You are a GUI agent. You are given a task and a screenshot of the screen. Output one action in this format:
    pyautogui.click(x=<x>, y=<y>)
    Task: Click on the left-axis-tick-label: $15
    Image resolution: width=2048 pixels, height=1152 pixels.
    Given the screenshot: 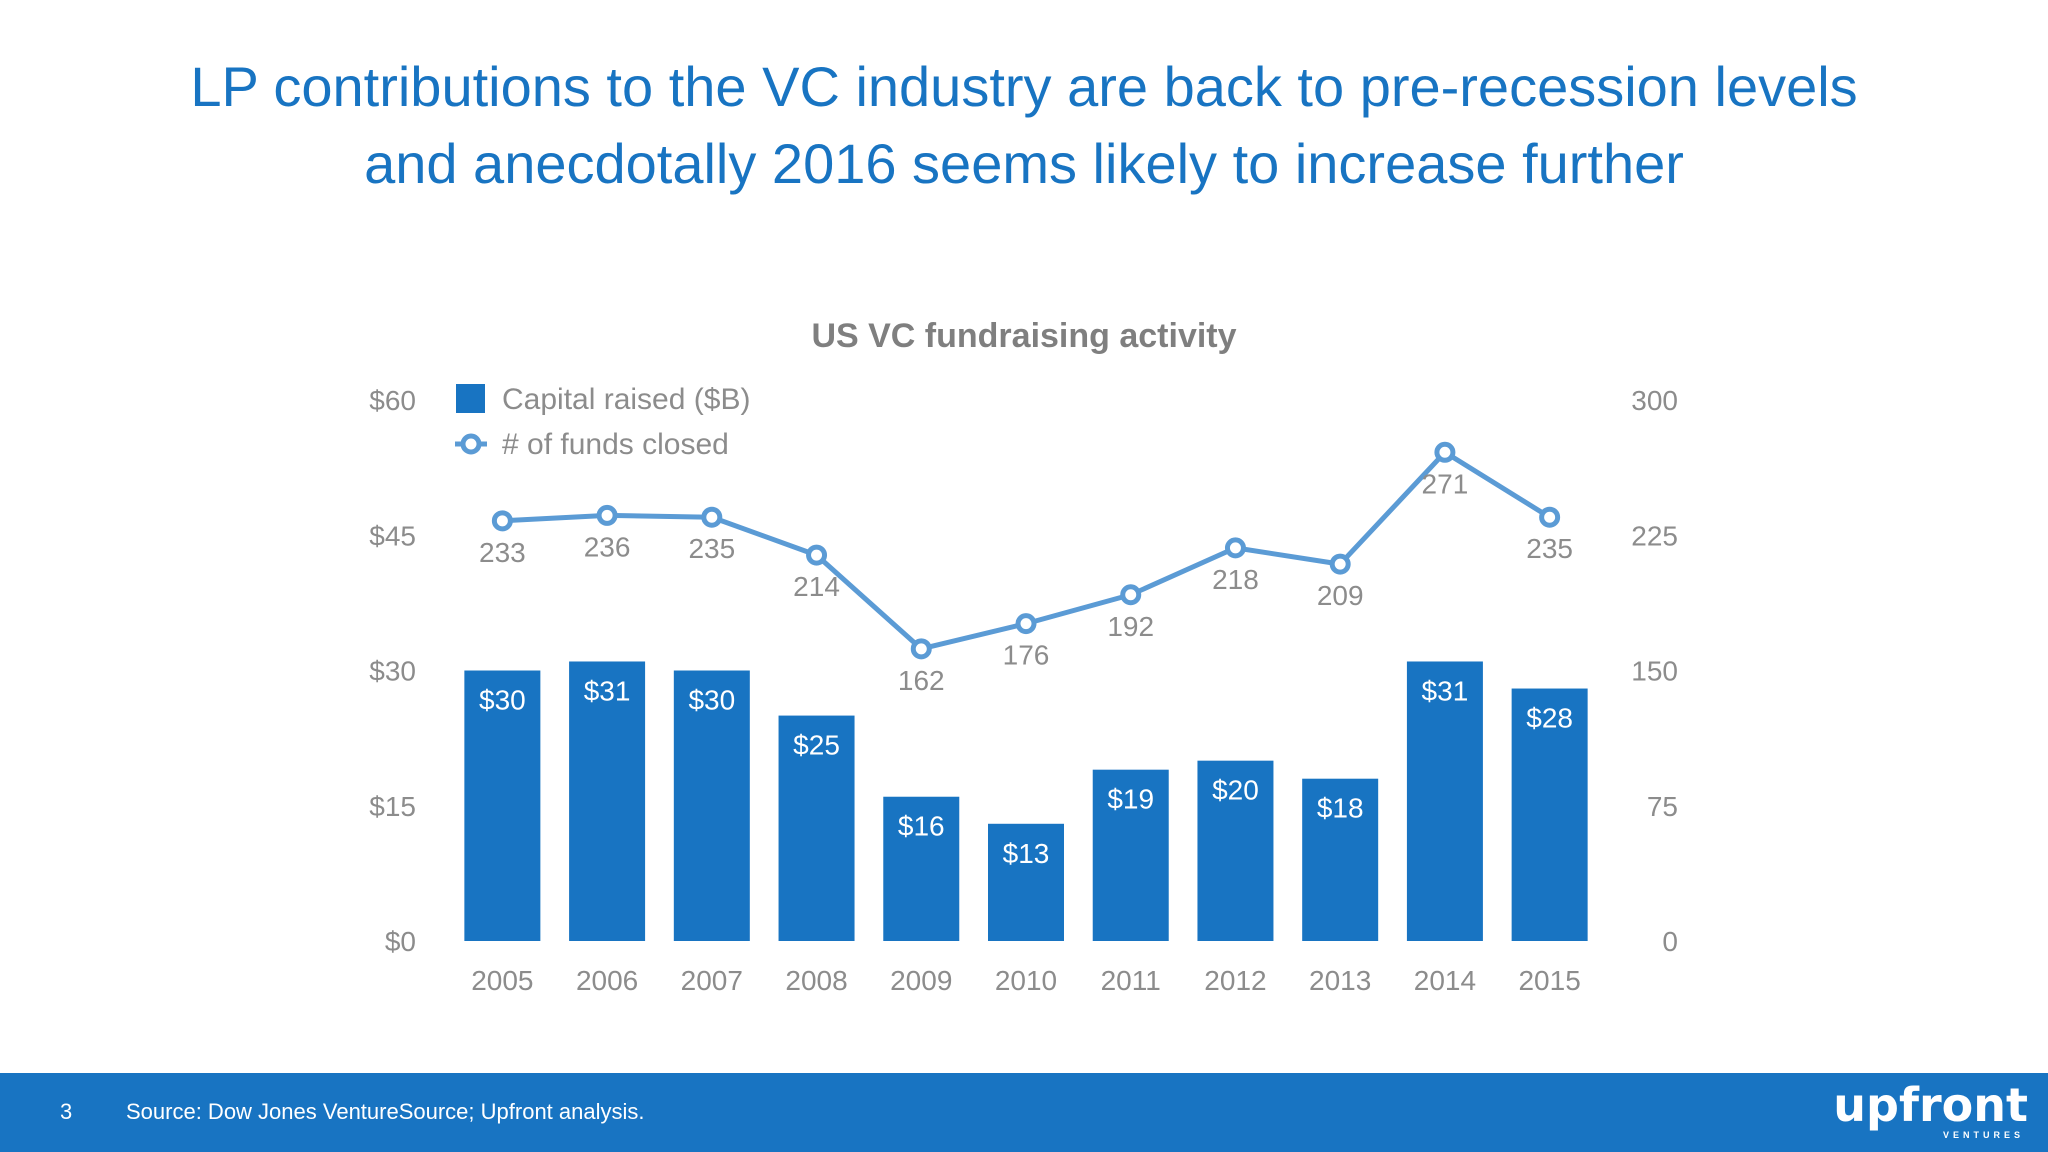 What is the action you would take?
    pyautogui.click(x=392, y=806)
    